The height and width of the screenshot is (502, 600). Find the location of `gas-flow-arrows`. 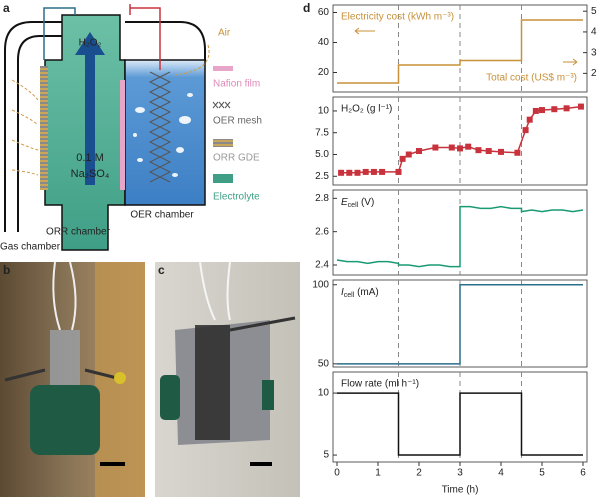

gas-flow-arrows is located at coordinates (110, 110).